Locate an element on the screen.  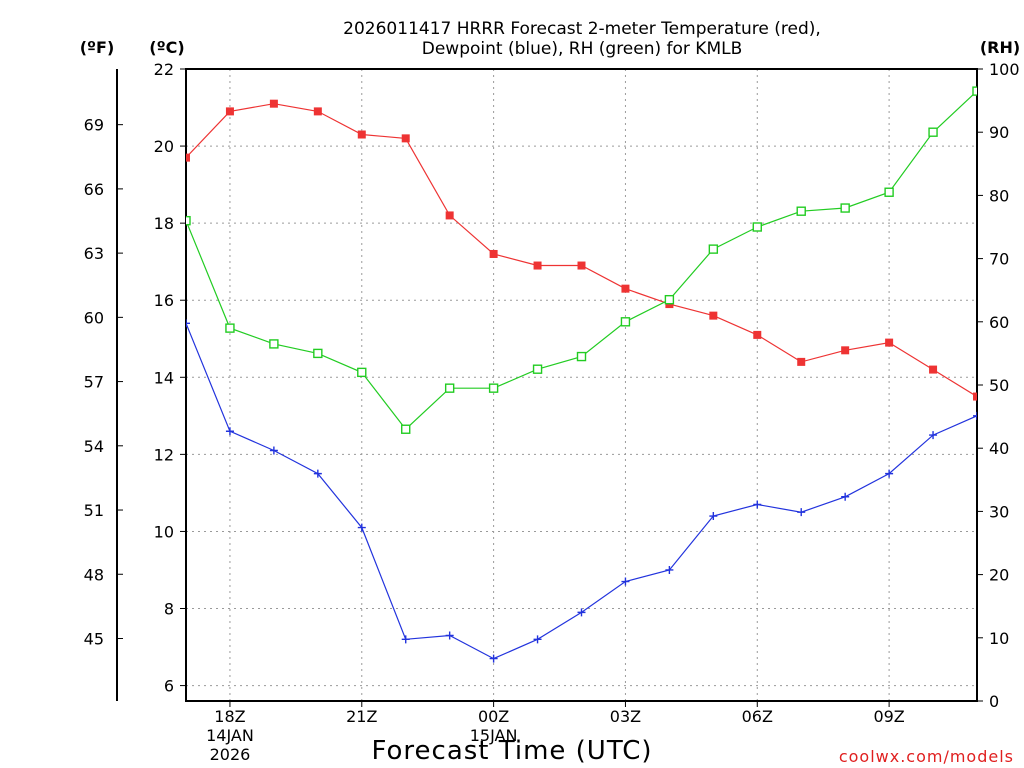
fahrenheit-tick-label: 51 is located at coordinates (94, 510).